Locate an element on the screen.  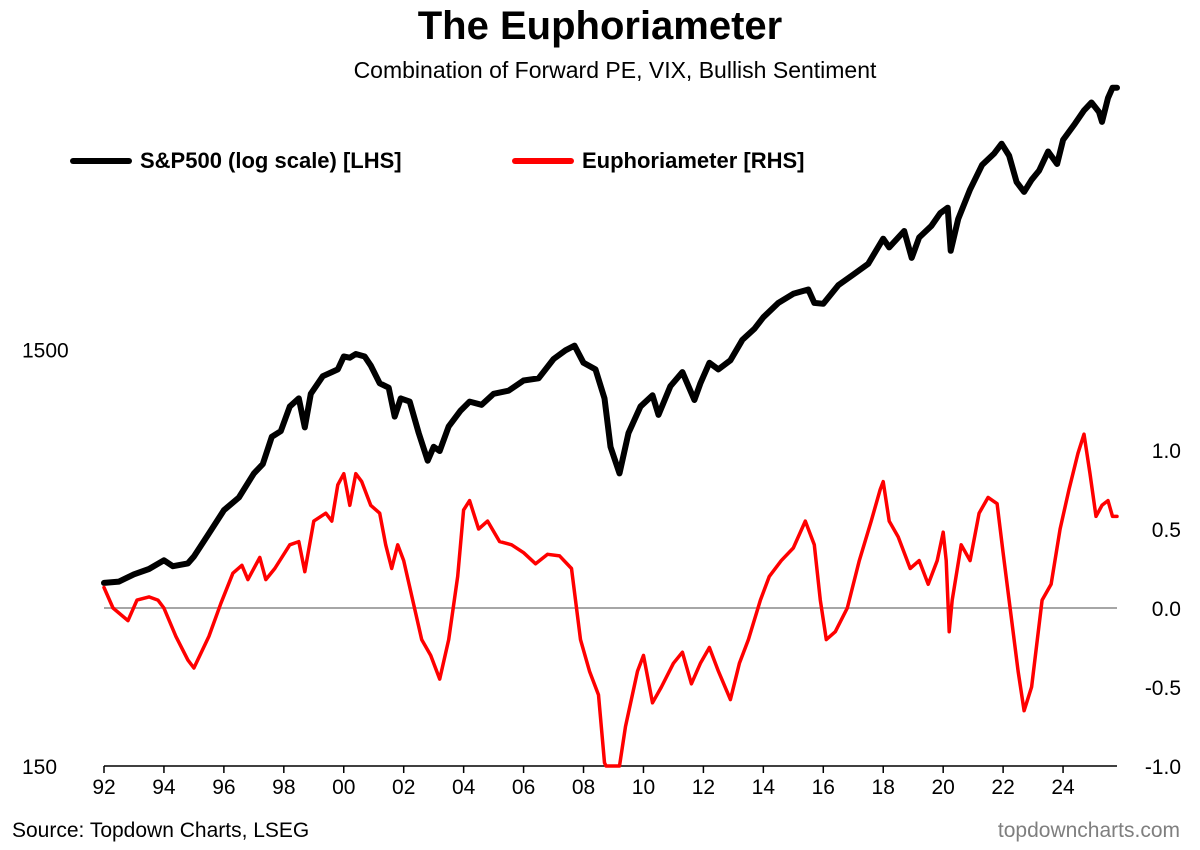
legend-swatch-sp500 is located at coordinates (101, 161).